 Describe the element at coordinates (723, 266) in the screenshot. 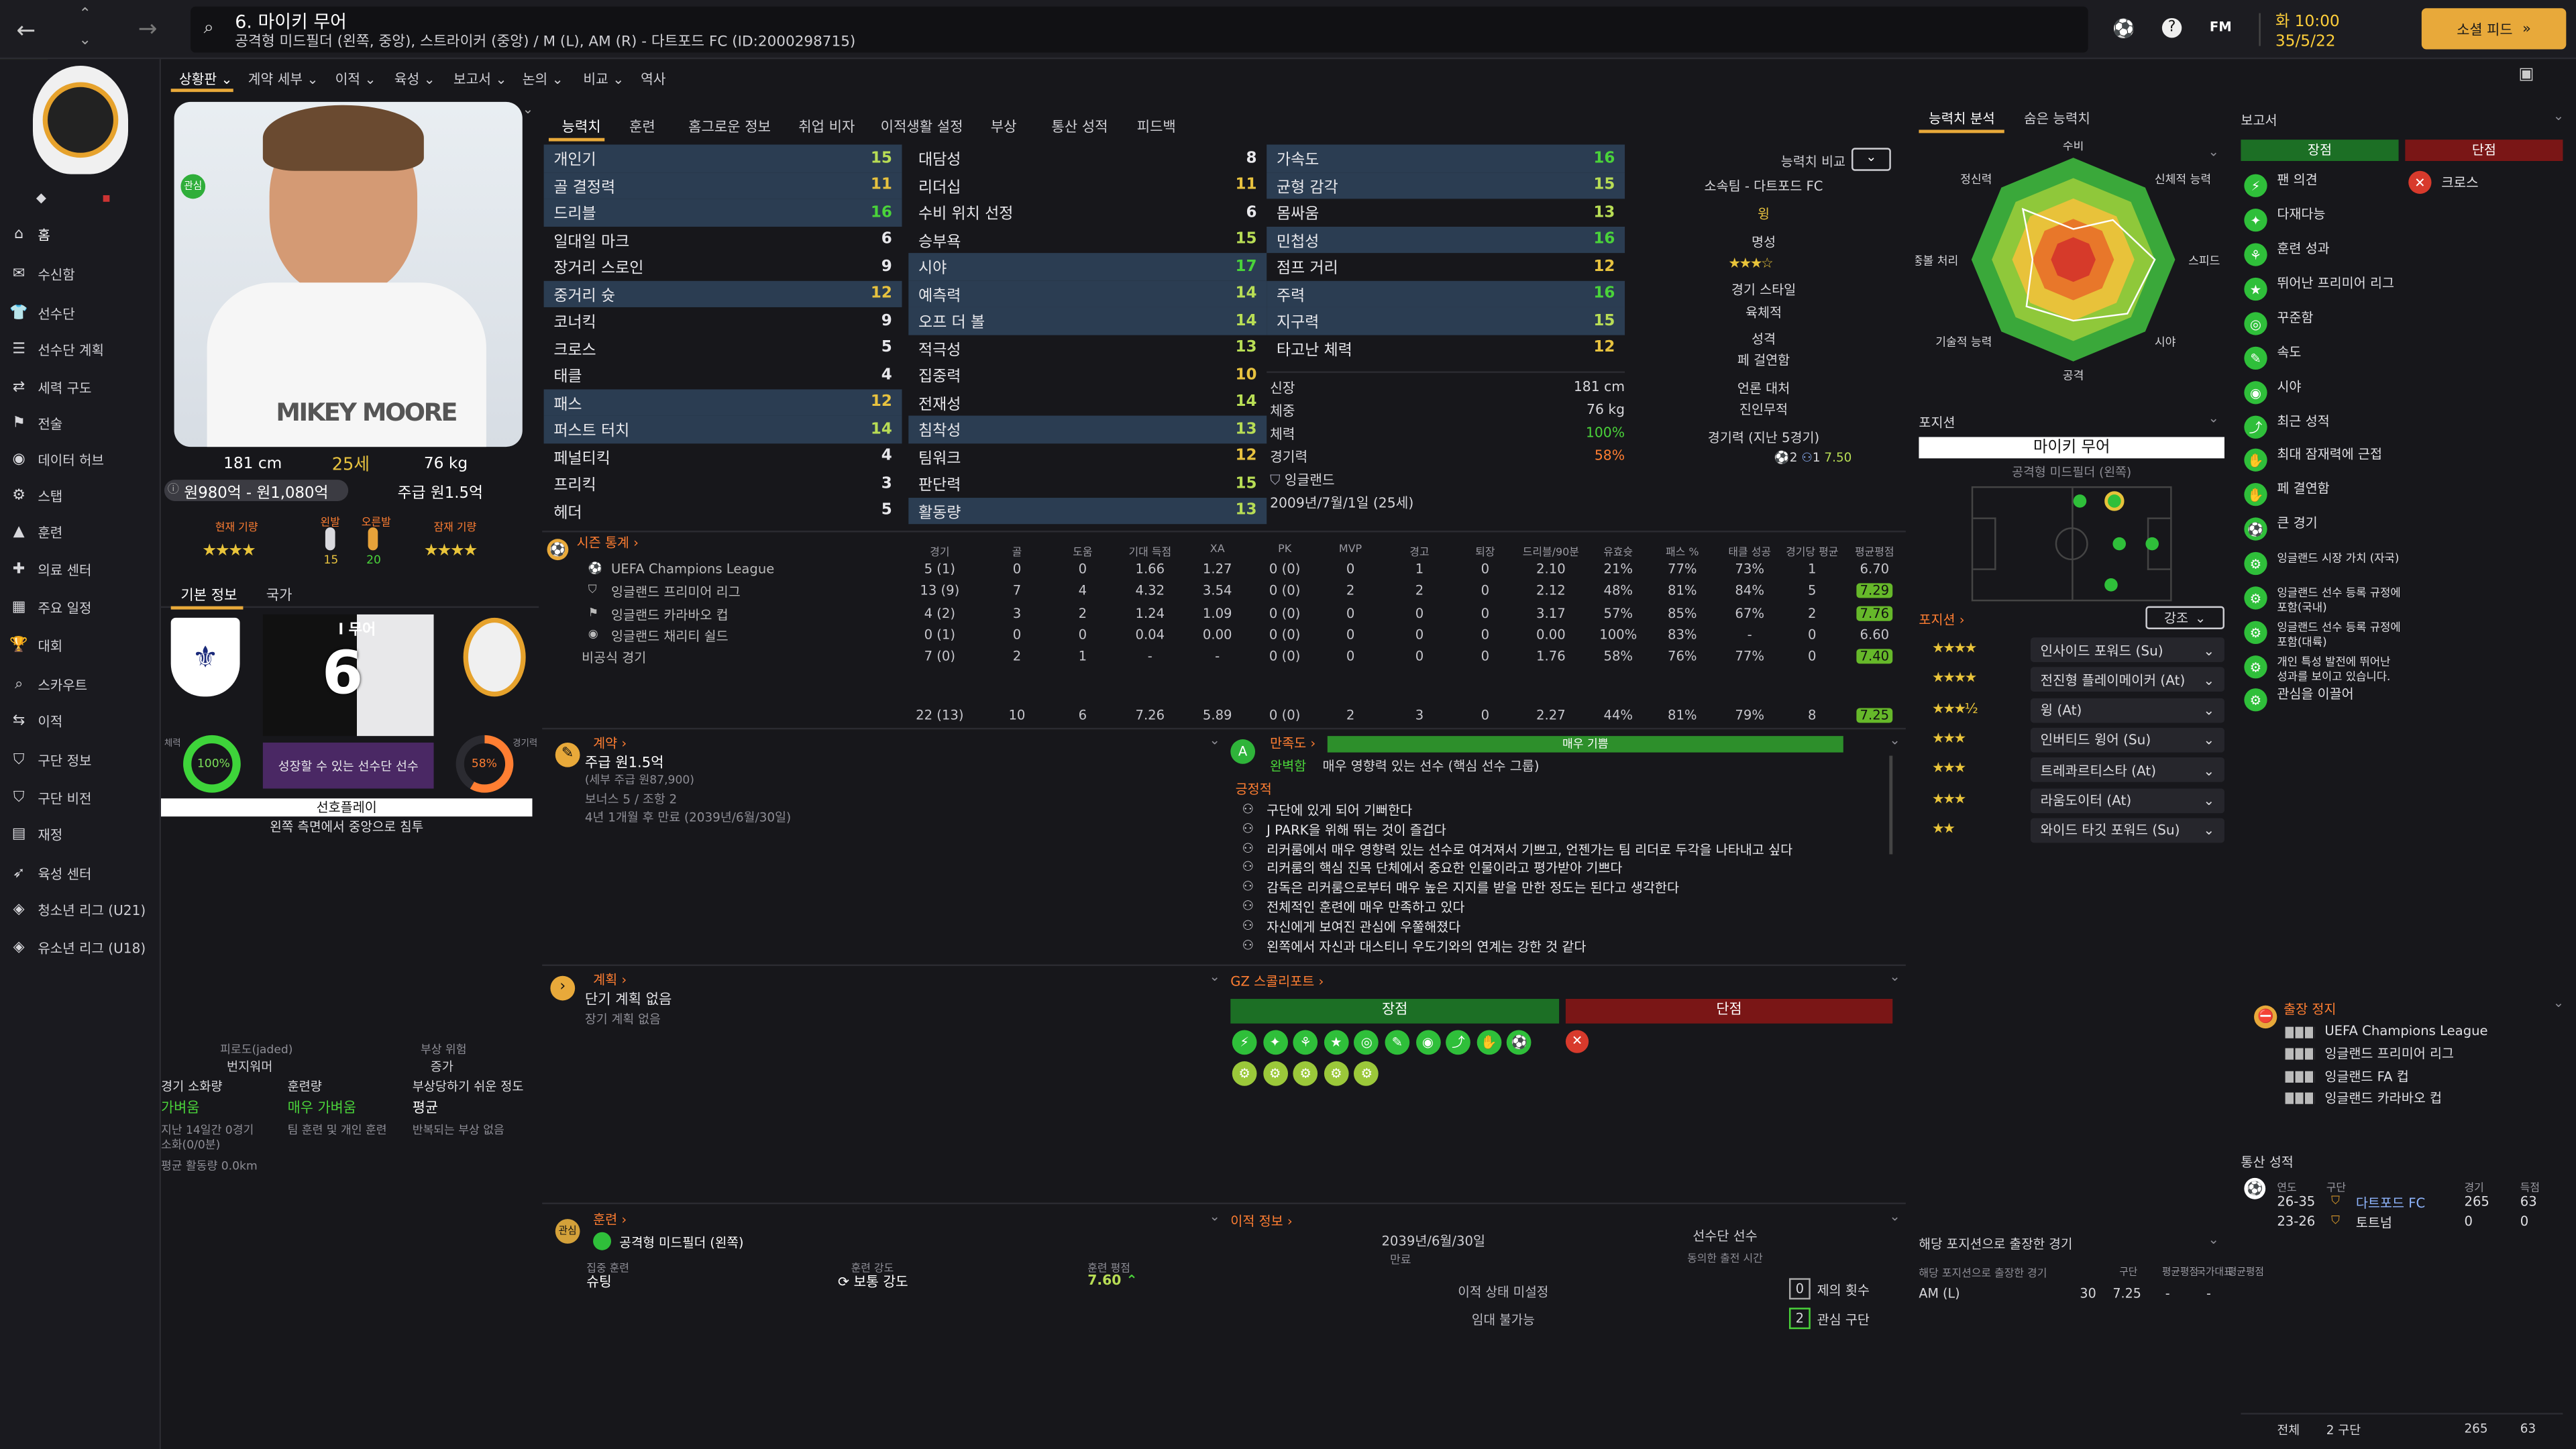

I see `attribute-row: 장거리 스로인 9` at that location.